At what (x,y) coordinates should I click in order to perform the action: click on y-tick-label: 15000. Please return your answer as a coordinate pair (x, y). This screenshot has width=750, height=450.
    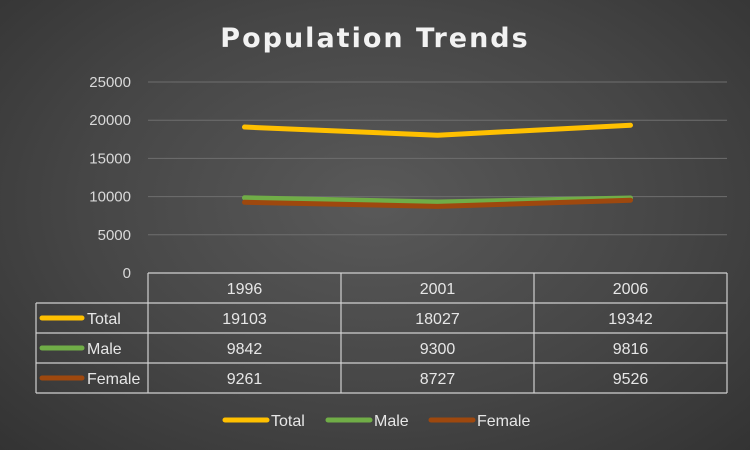
    Looking at the image, I should click on (110, 158).